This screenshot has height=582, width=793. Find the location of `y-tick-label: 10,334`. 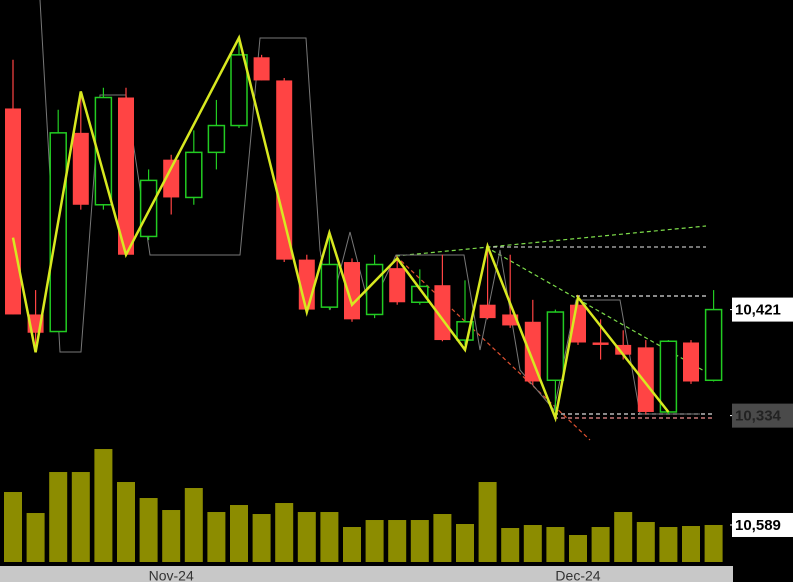

y-tick-label: 10,334 is located at coordinates (758, 416).